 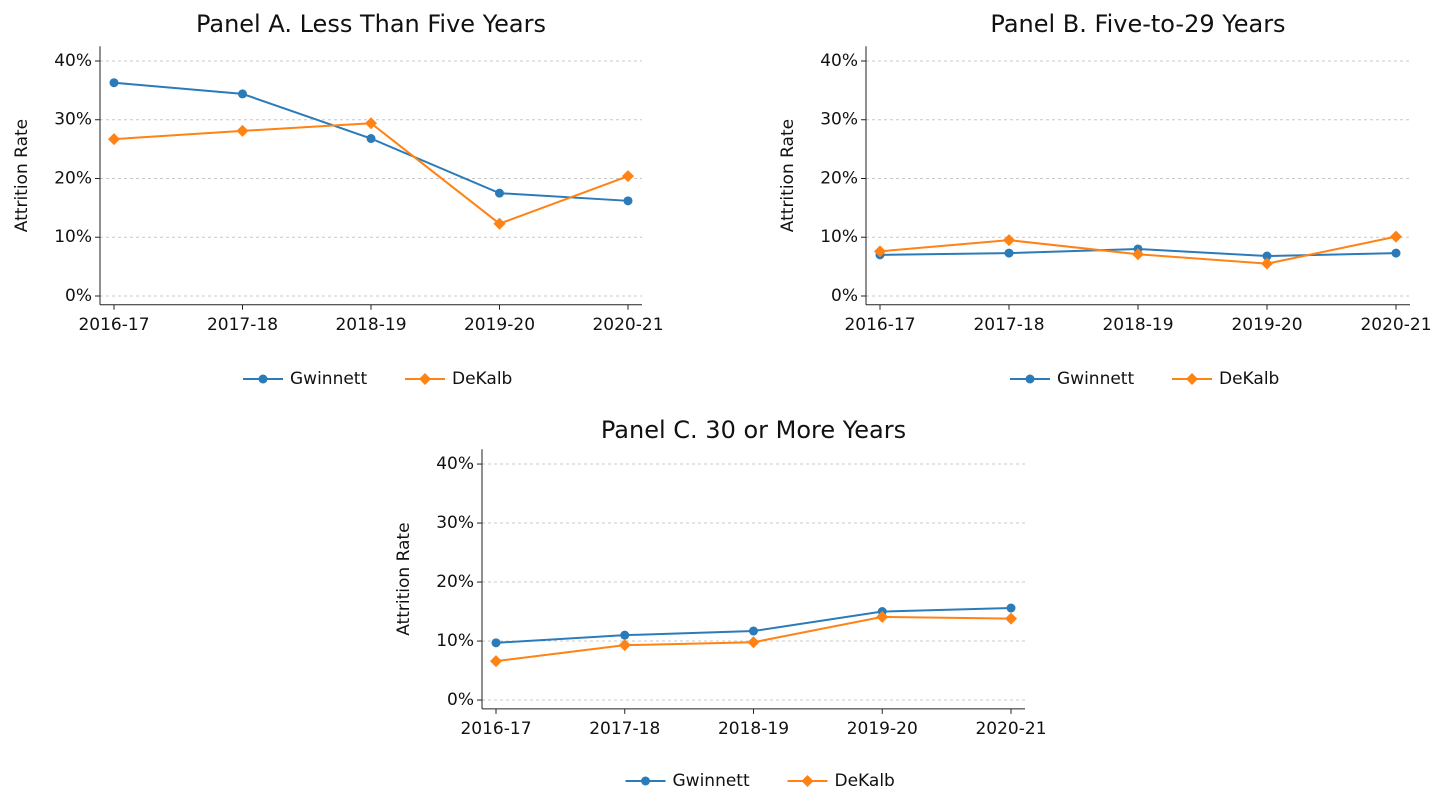 I want to click on chart-title: Panel A. Less Than Five Years, so click(x=371, y=24).